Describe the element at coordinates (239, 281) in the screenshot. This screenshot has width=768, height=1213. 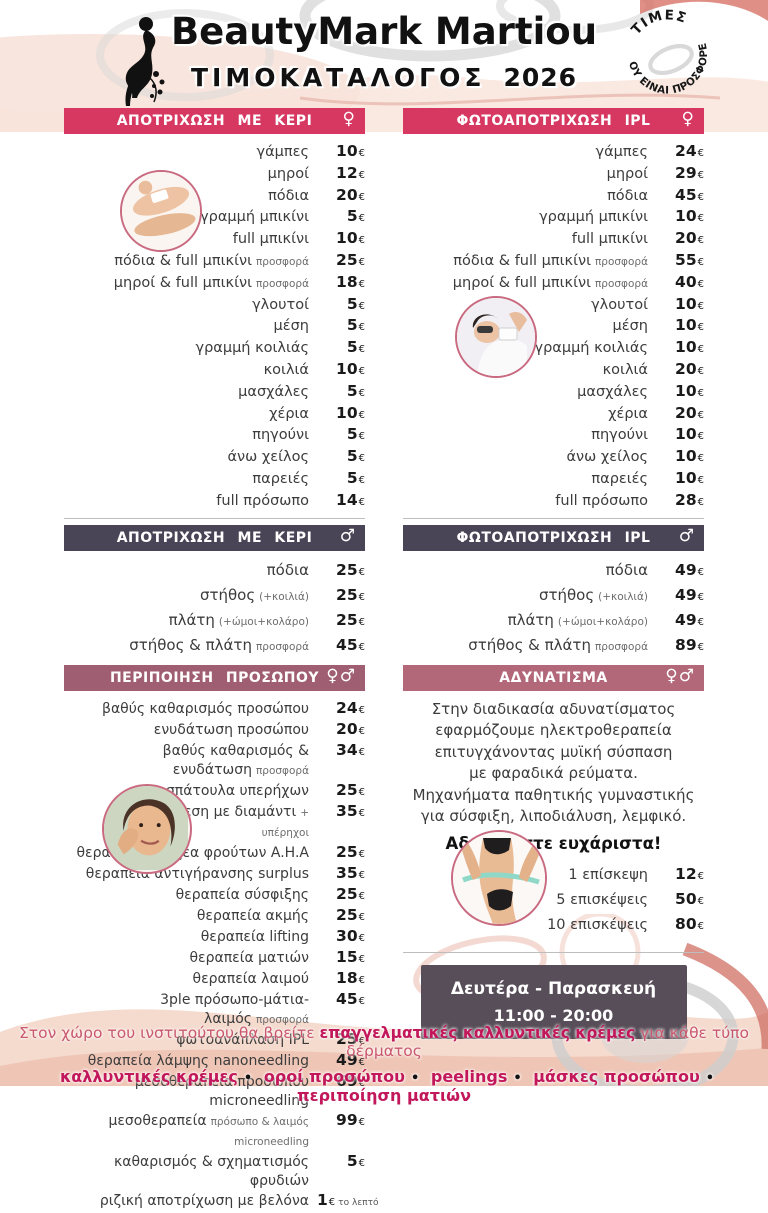
I see `price-row: μηροί & full μπικίνι προσφορά 18€` at that location.